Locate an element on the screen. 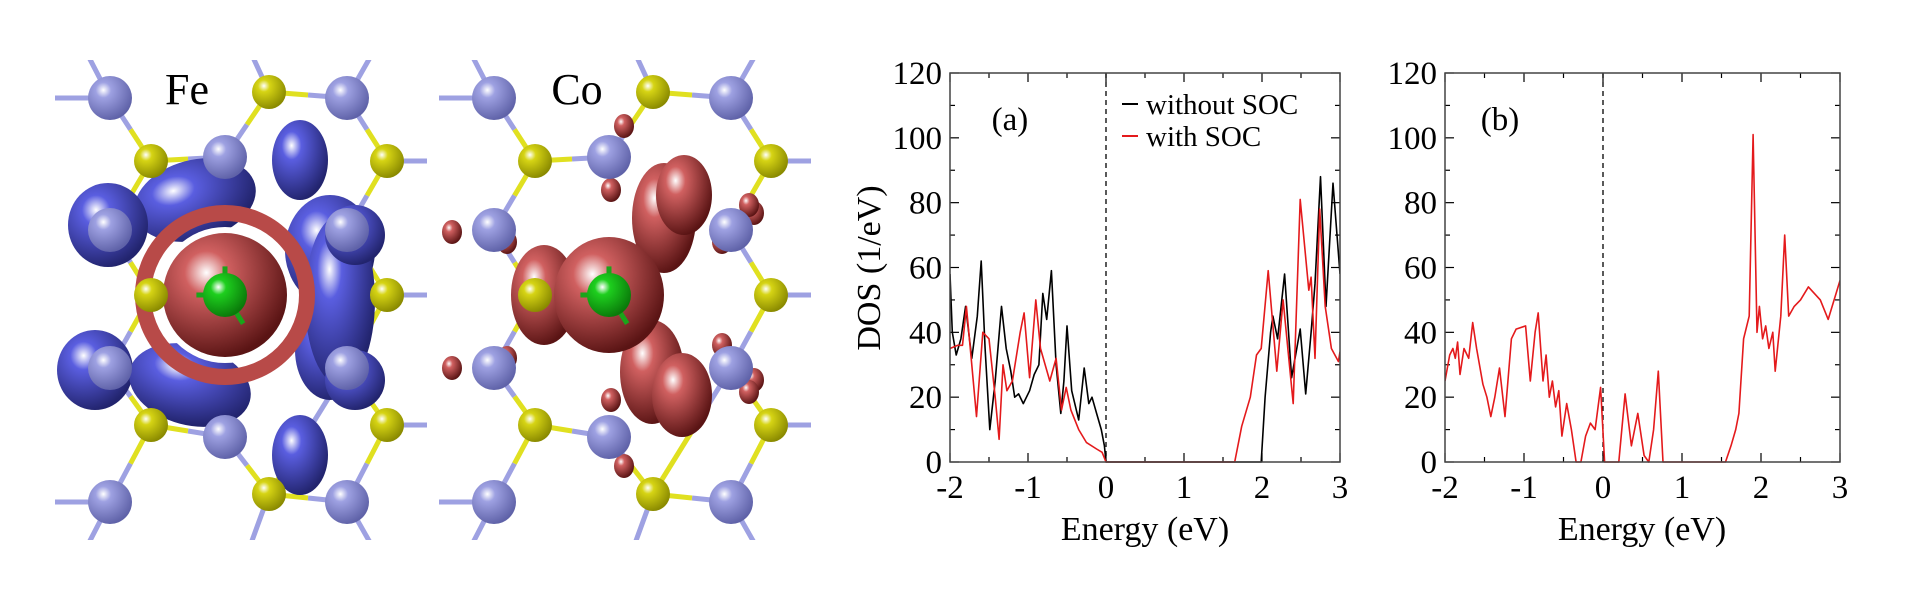 This screenshot has height=600, width=1920. legend: without SOC with SOC is located at coordinates (1210, 121).